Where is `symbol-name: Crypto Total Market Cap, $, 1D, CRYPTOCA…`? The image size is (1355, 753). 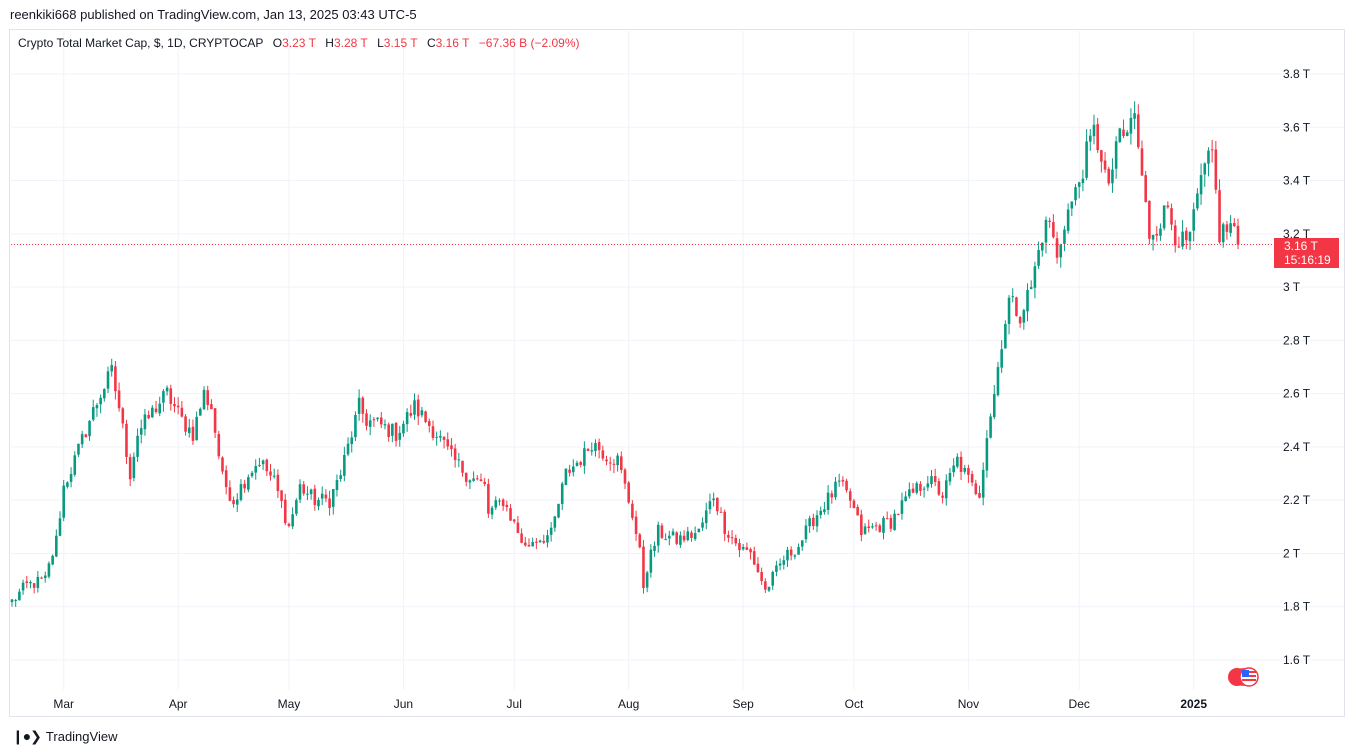
symbol-name: Crypto Total Market Cap, $, 1D, CRYPTOCA… is located at coordinates (141, 43).